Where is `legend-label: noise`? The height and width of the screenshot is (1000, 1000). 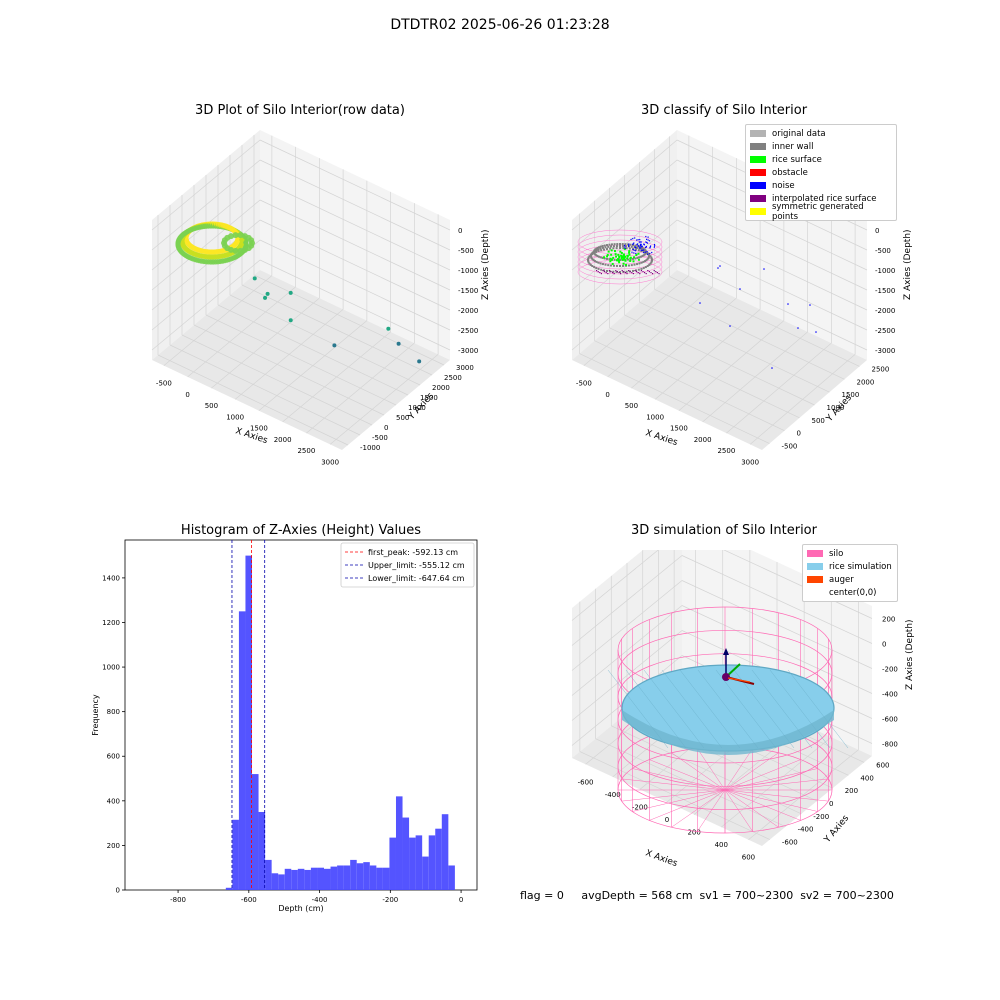
legend-label: noise is located at coordinates (783, 185).